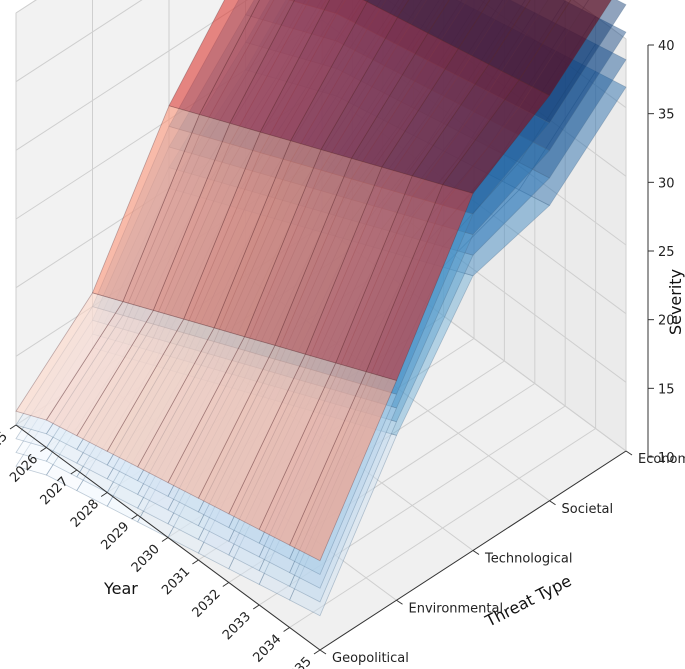 This screenshot has width=685, height=669. What do you see at coordinates (666, 115) in the screenshot?
I see `z-tick-label: 35` at bounding box center [666, 115].